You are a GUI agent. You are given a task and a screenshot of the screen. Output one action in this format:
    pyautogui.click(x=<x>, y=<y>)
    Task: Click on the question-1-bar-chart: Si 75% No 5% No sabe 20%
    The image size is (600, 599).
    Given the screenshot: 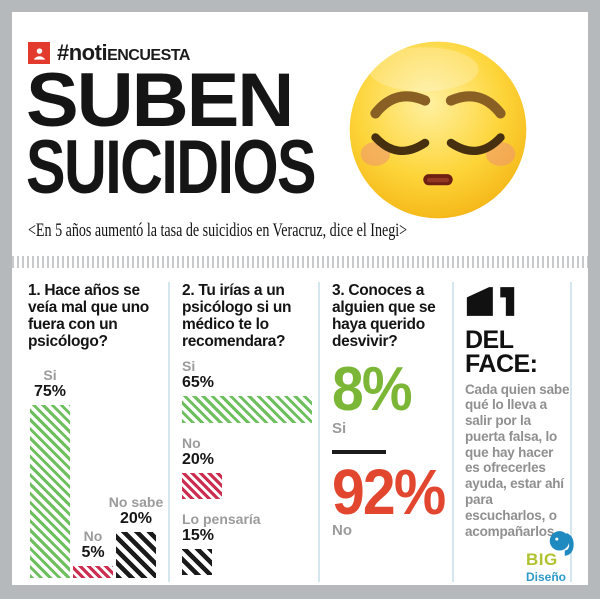 What is the action you would take?
    pyautogui.click(x=96, y=467)
    